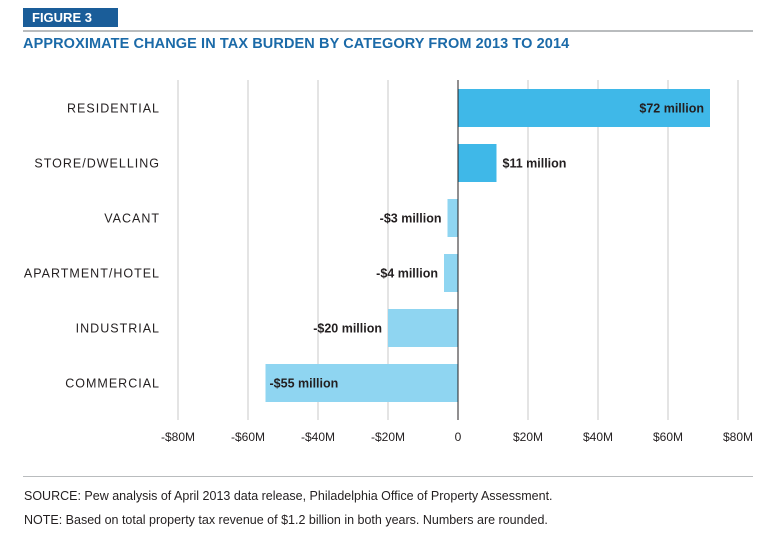 The height and width of the screenshot is (554, 778). Describe the element at coordinates (598, 437) in the screenshot. I see `x-tick-label-6: $40M` at that location.